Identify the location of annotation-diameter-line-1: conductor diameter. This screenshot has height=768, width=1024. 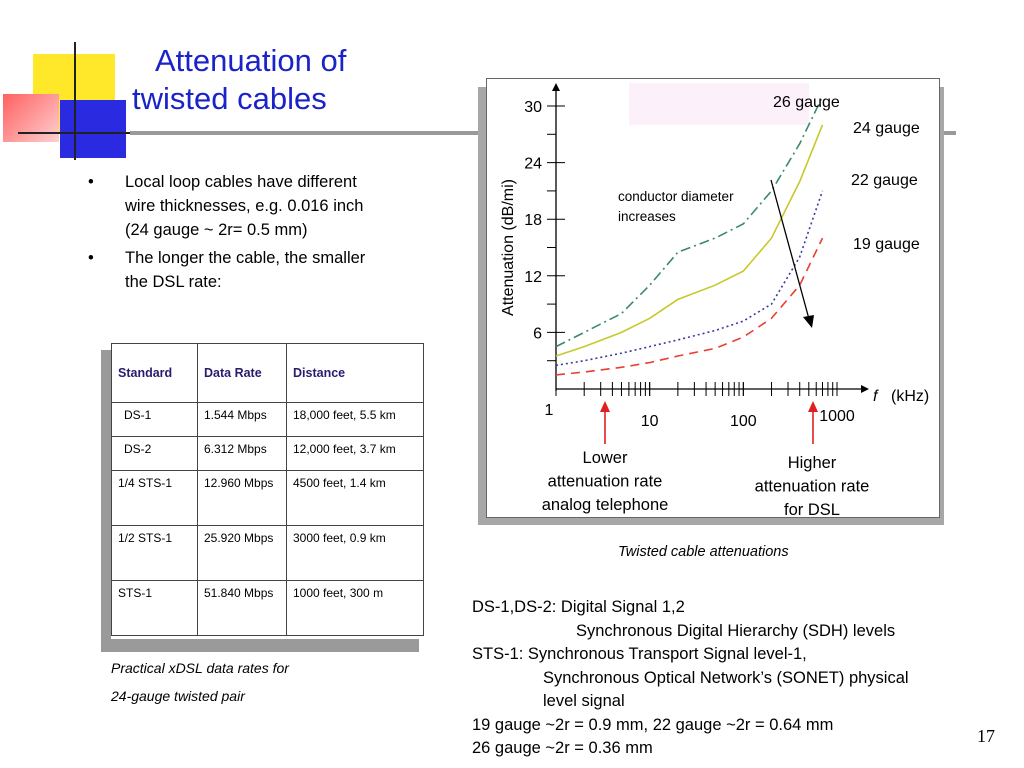
(676, 196).